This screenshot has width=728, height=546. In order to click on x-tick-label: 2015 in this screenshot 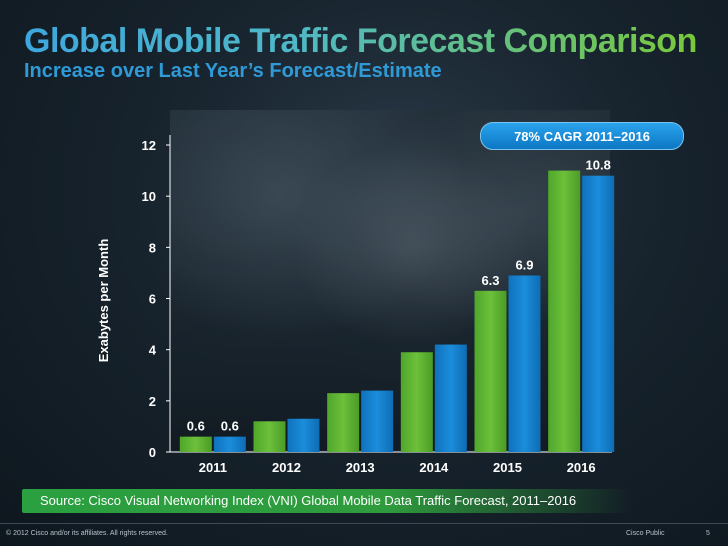, I will do `click(507, 467)`.